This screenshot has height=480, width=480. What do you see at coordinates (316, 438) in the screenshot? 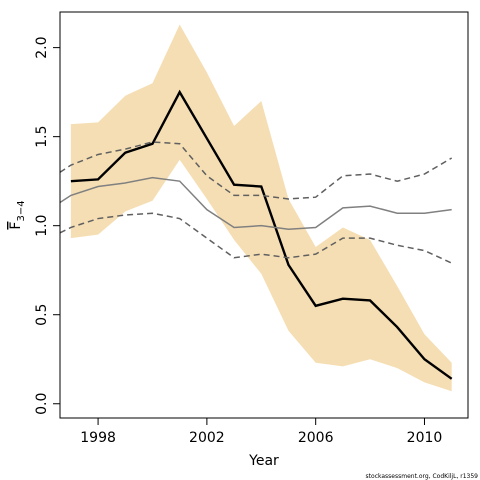
I see `x-tick-label: 2006` at bounding box center [316, 438].